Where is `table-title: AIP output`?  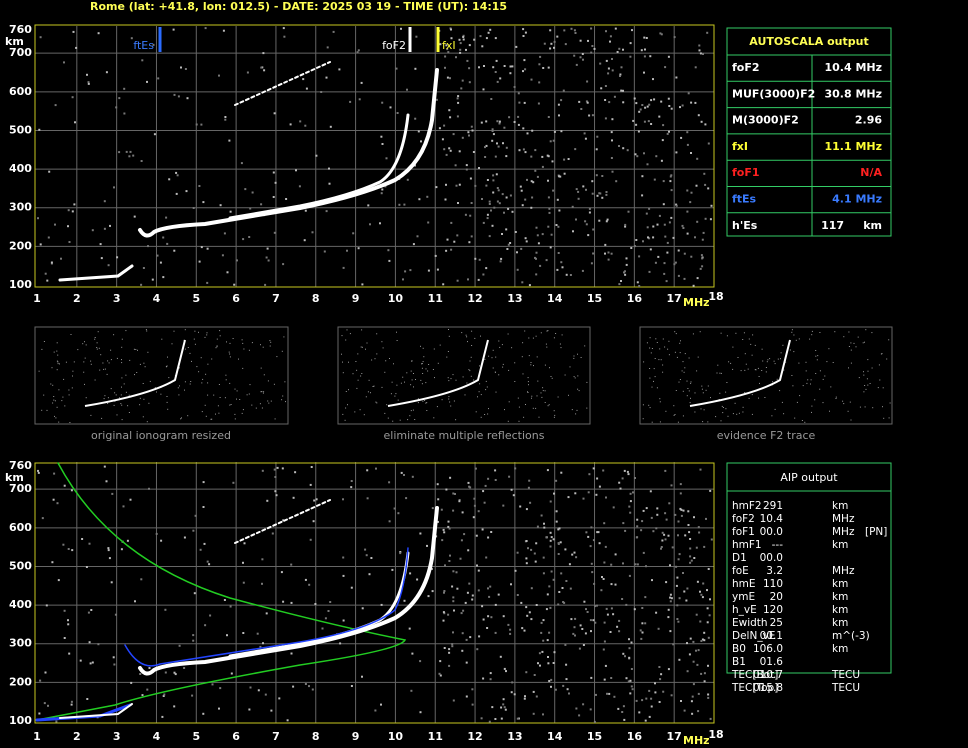 table-title: AIP output is located at coordinates (809, 477).